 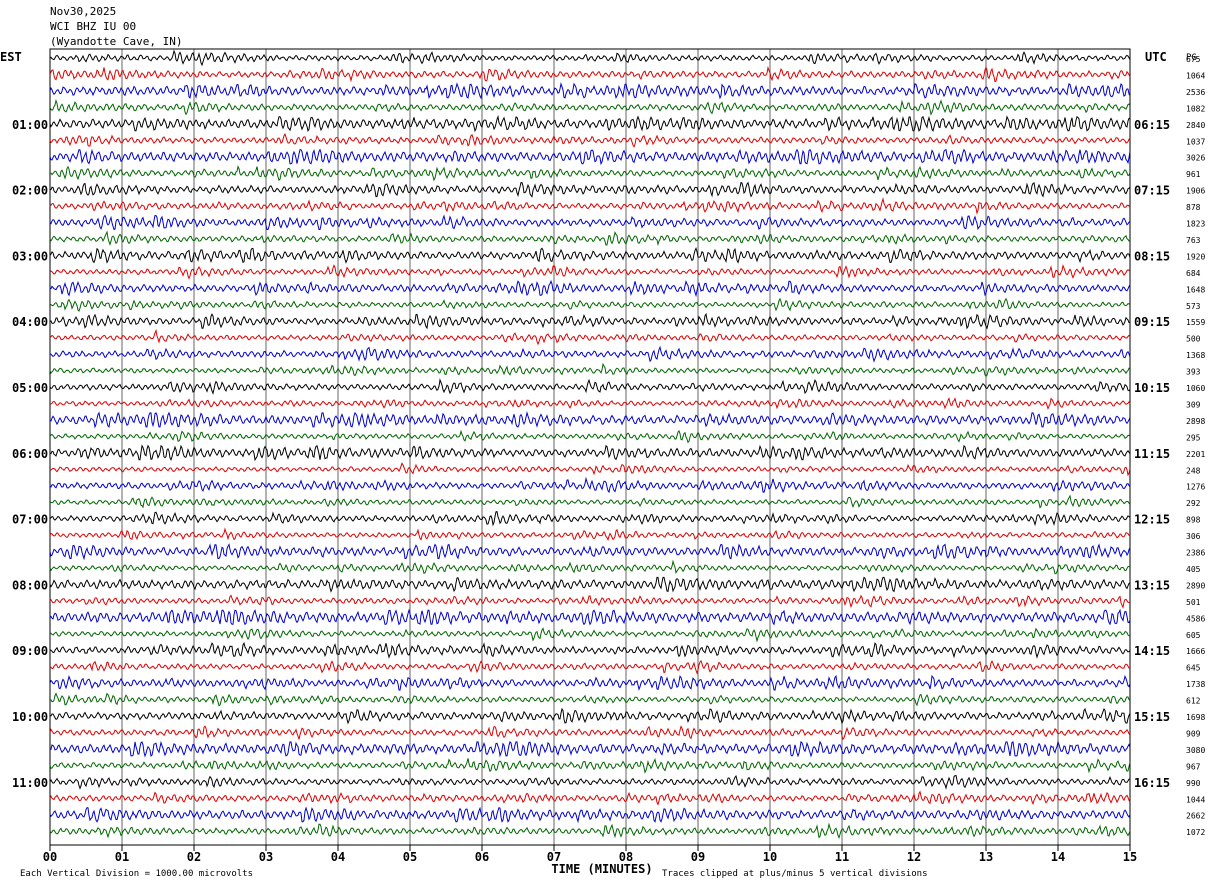 What do you see at coordinates (601, 869) in the screenshot?
I see `x-axis-title: TIME (MINUTES)` at bounding box center [601, 869].